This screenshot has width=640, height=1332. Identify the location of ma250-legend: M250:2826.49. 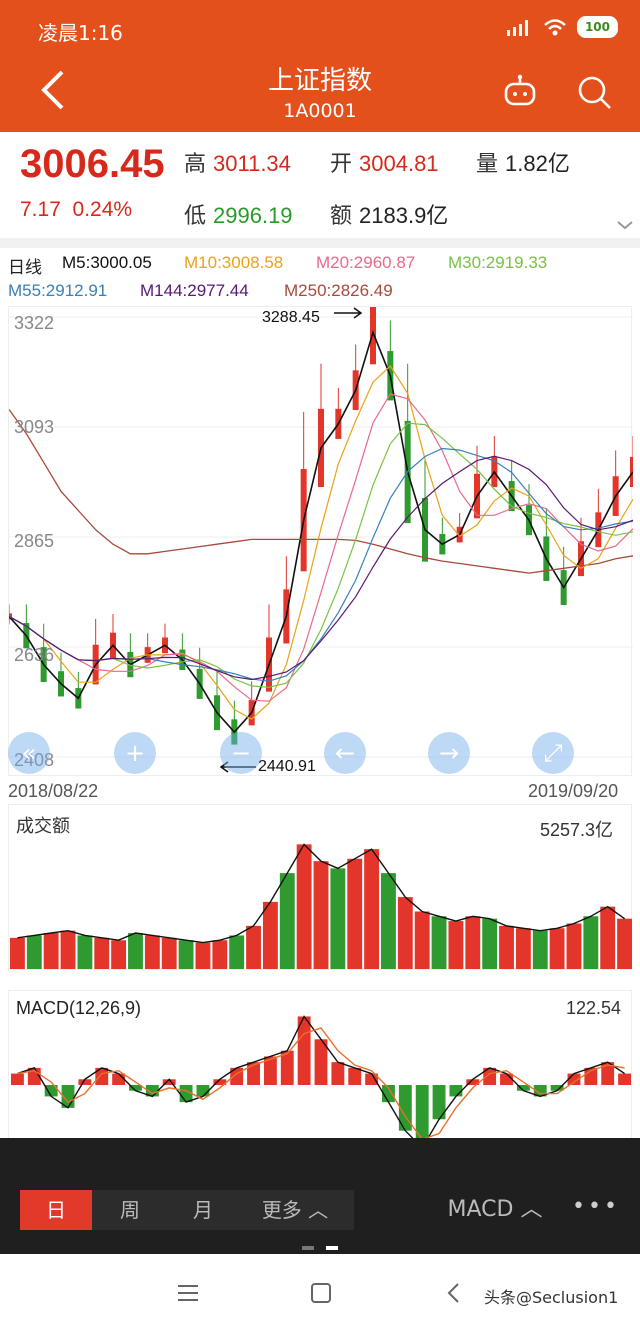
(338, 290).